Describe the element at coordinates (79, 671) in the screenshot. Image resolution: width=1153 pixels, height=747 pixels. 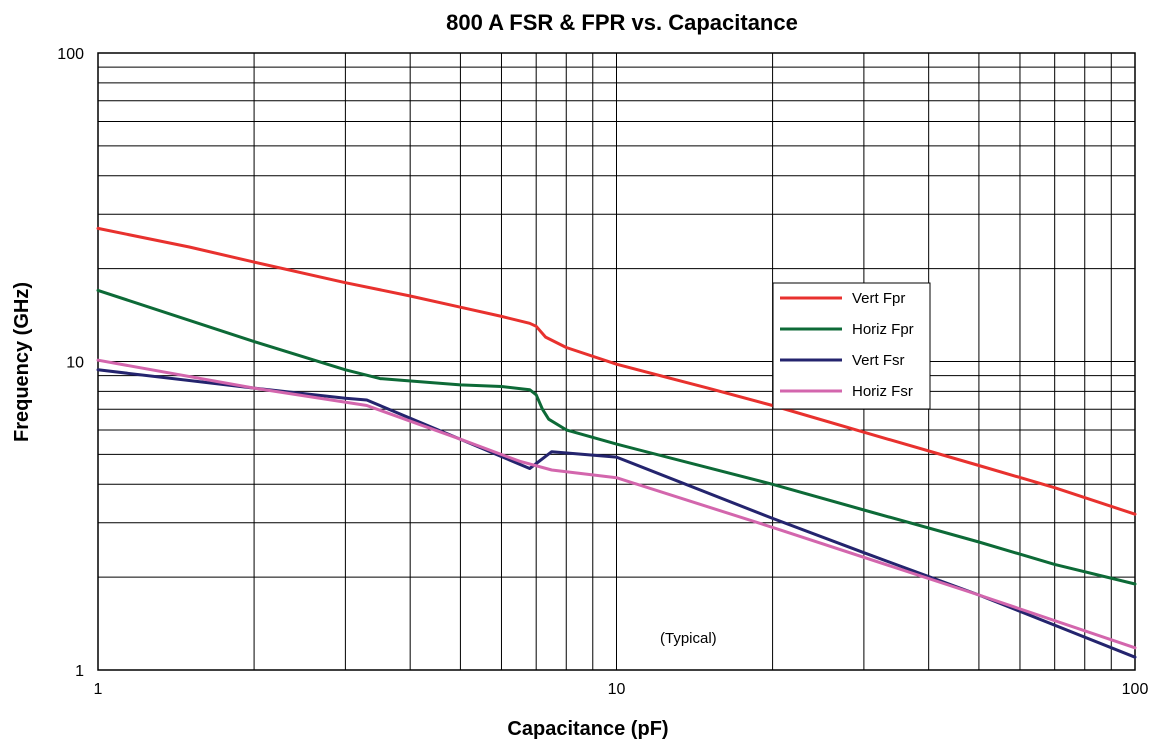
I see `y-tick-label: 1` at that location.